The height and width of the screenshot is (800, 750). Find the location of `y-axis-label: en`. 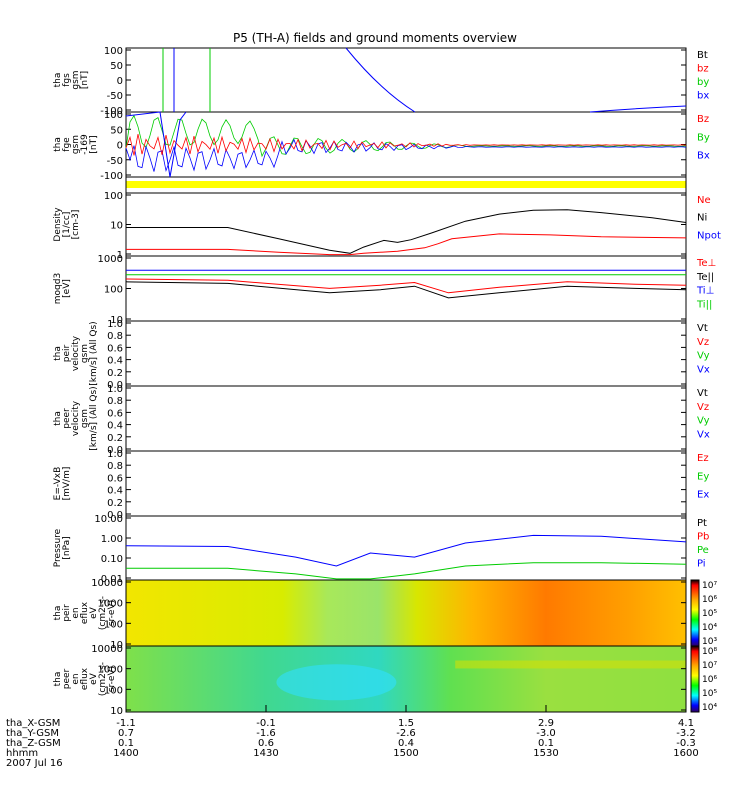

y-axis-label: en is located at coordinates (76, 678).